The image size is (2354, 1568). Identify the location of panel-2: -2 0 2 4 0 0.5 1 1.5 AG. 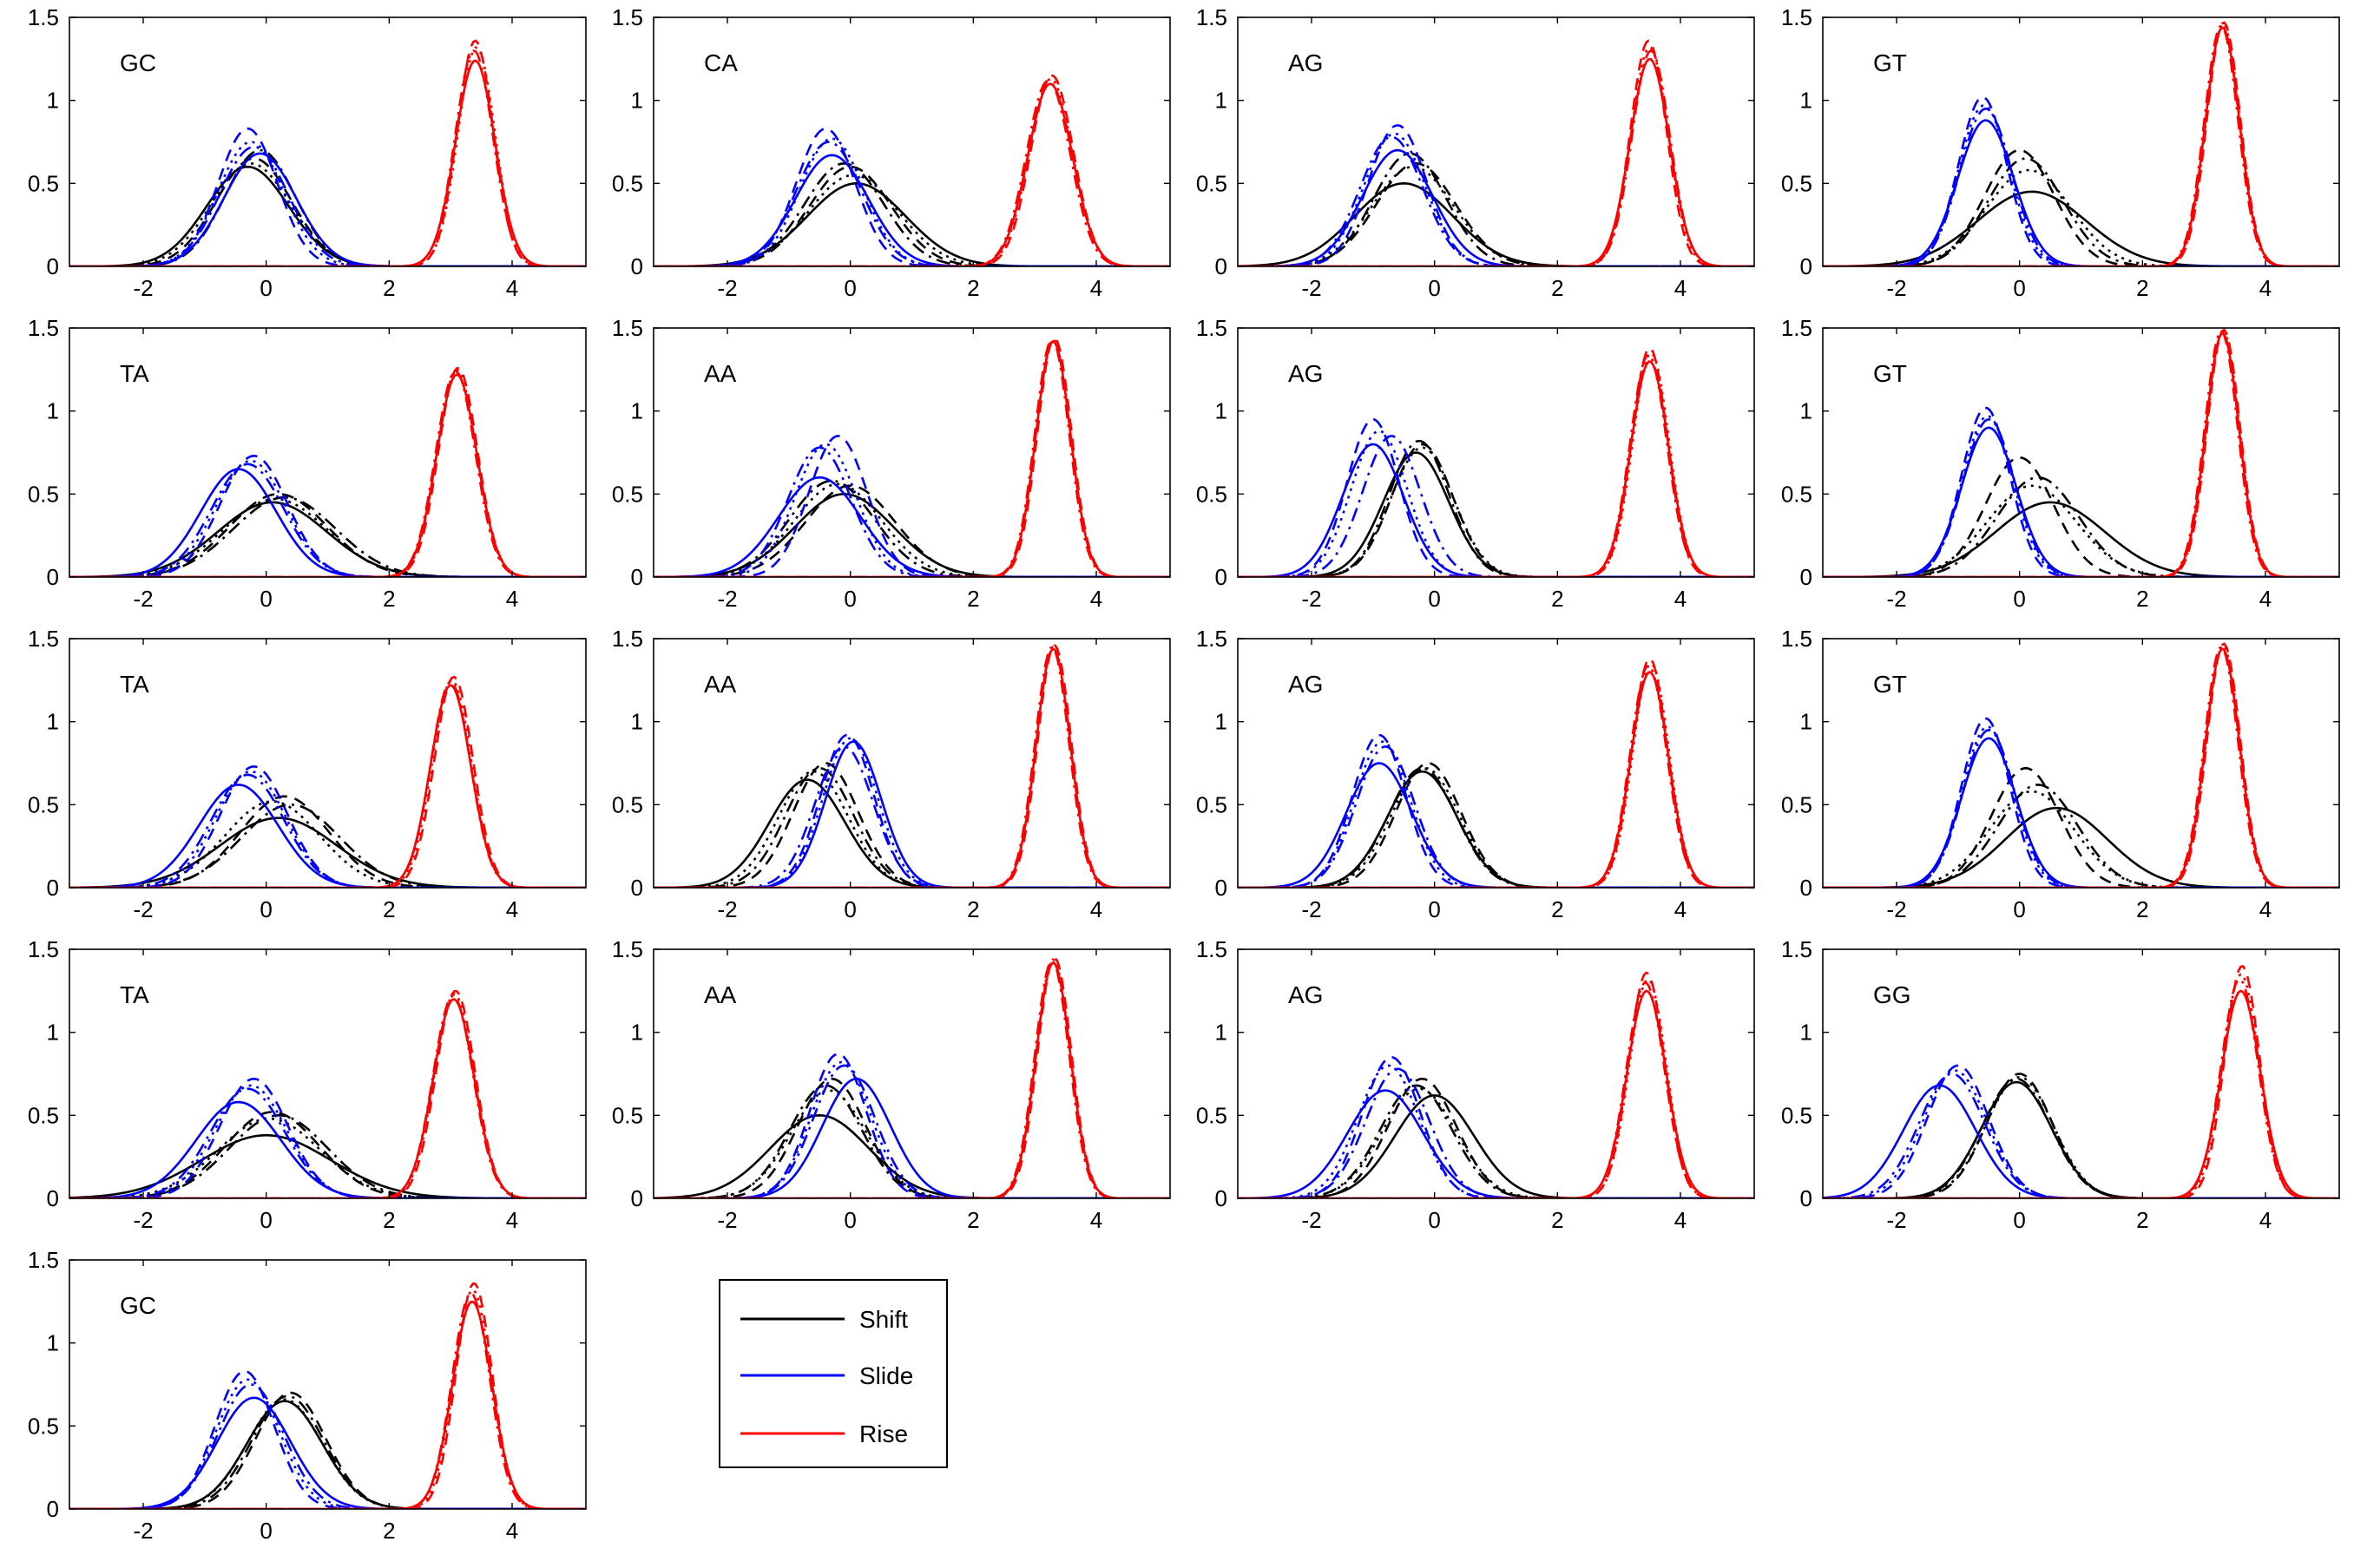
(1476, 152).